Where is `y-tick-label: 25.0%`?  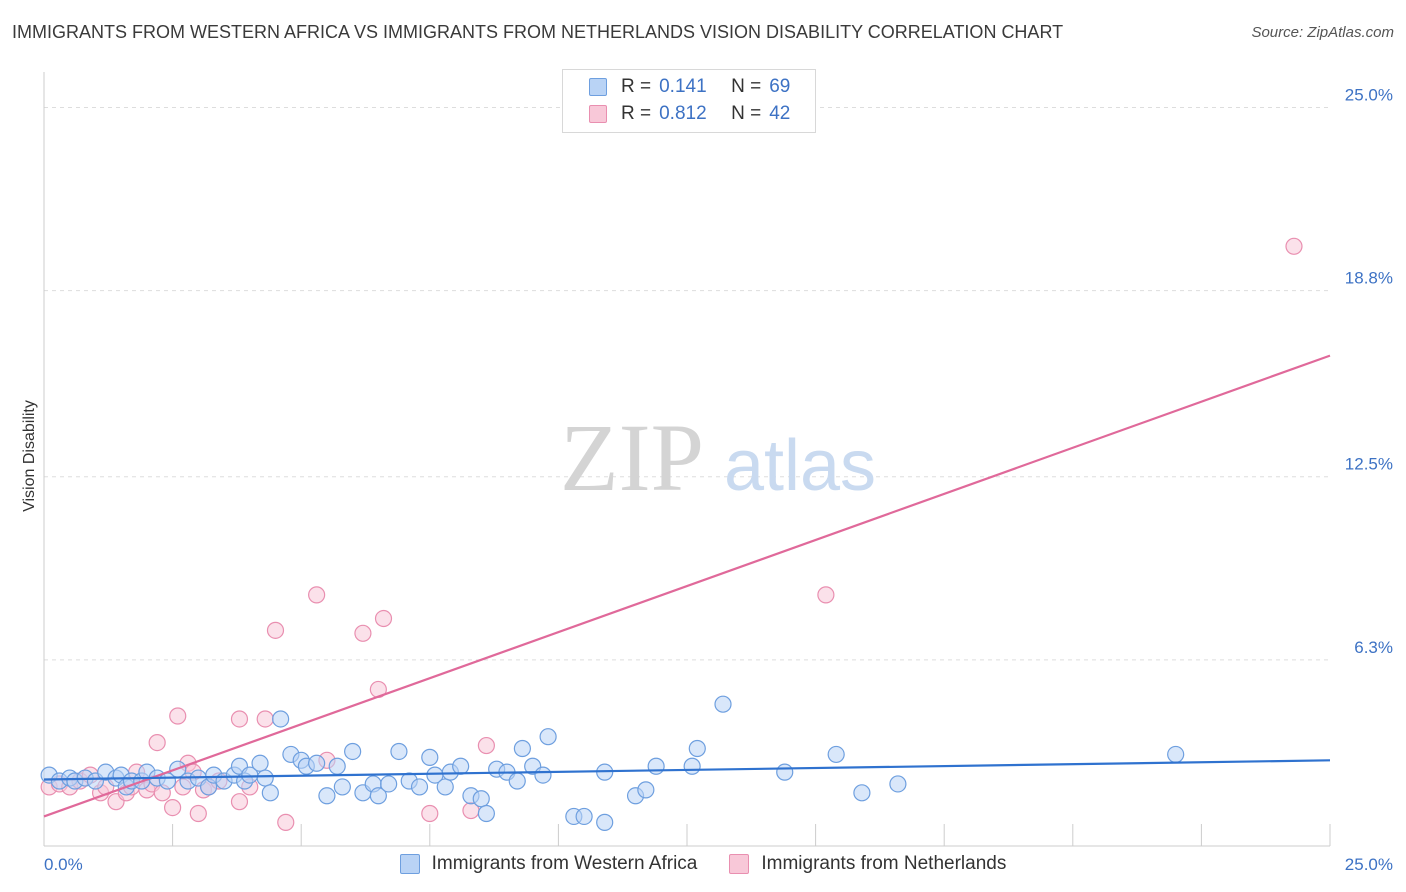 y-tick-label: 25.0% is located at coordinates (1369, 94).